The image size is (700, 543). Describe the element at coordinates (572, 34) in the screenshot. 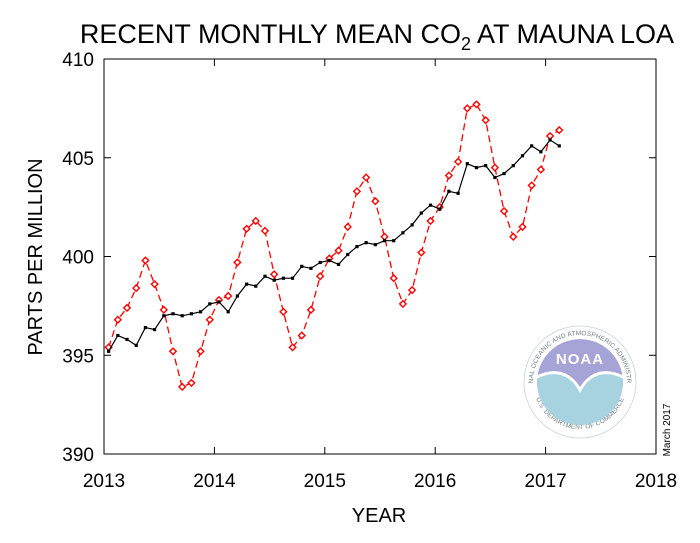

I see `chart-title-rest: AT MAUNA LOA` at that location.